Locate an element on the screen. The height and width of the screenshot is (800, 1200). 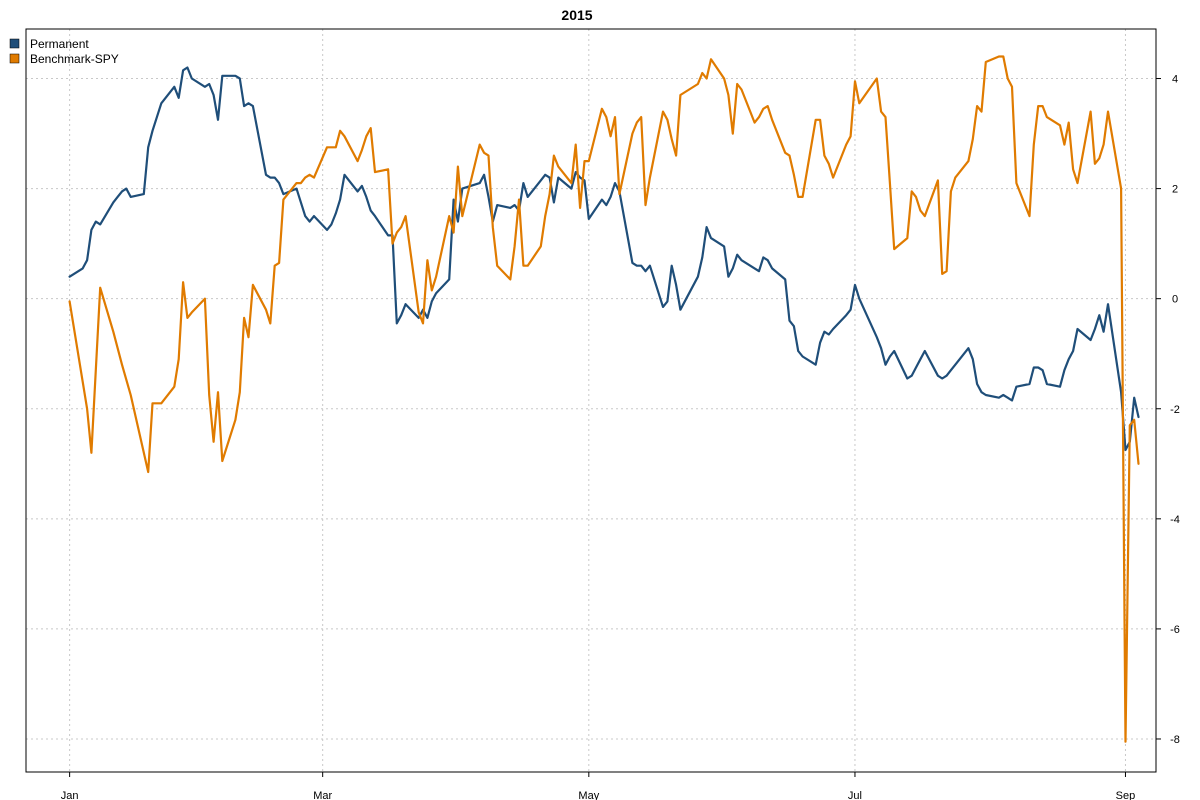
y-tick-label: -6 is located at coordinates (1175, 630).